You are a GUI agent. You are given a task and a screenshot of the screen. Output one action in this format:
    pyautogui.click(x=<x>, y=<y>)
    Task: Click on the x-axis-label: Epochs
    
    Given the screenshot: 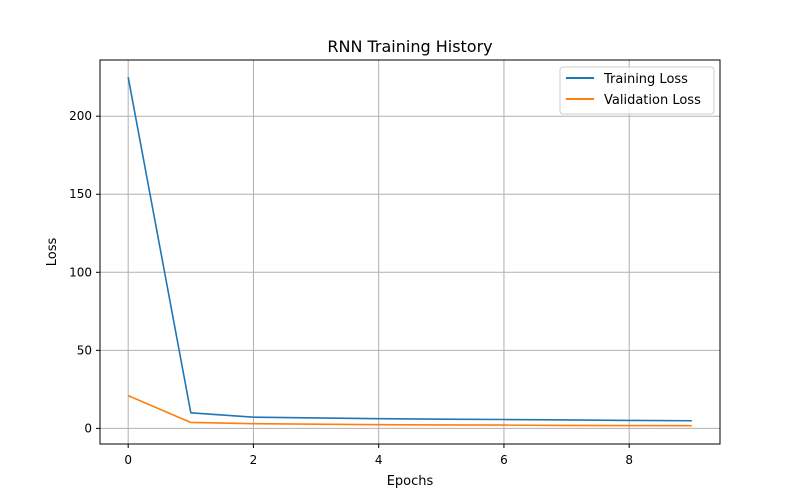 What is the action you would take?
    pyautogui.click(x=410, y=481)
    